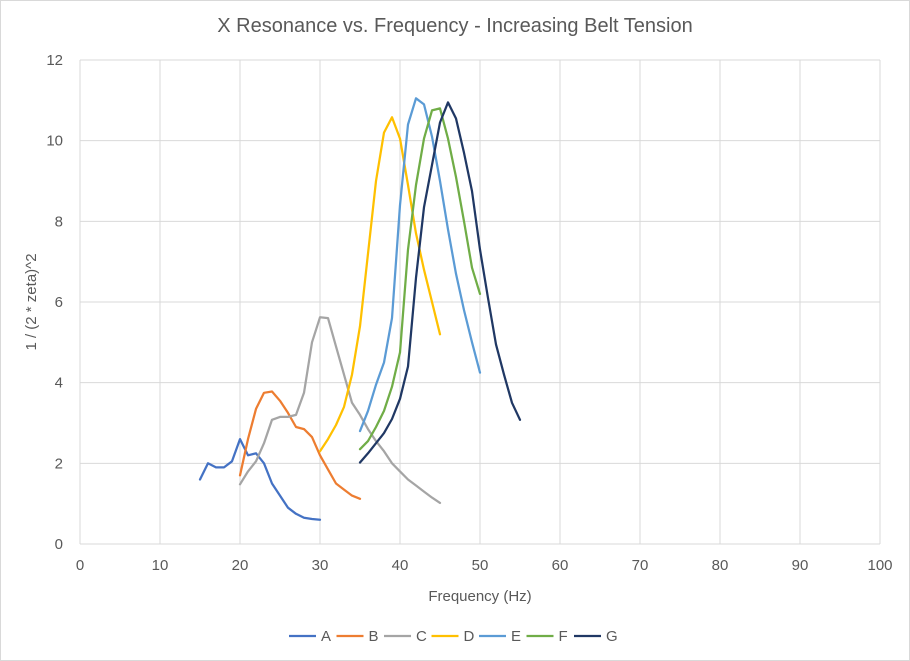 Image resolution: width=910 pixels, height=661 pixels. Describe the element at coordinates (260, 479) in the screenshot. I see `series-line-a` at that location.